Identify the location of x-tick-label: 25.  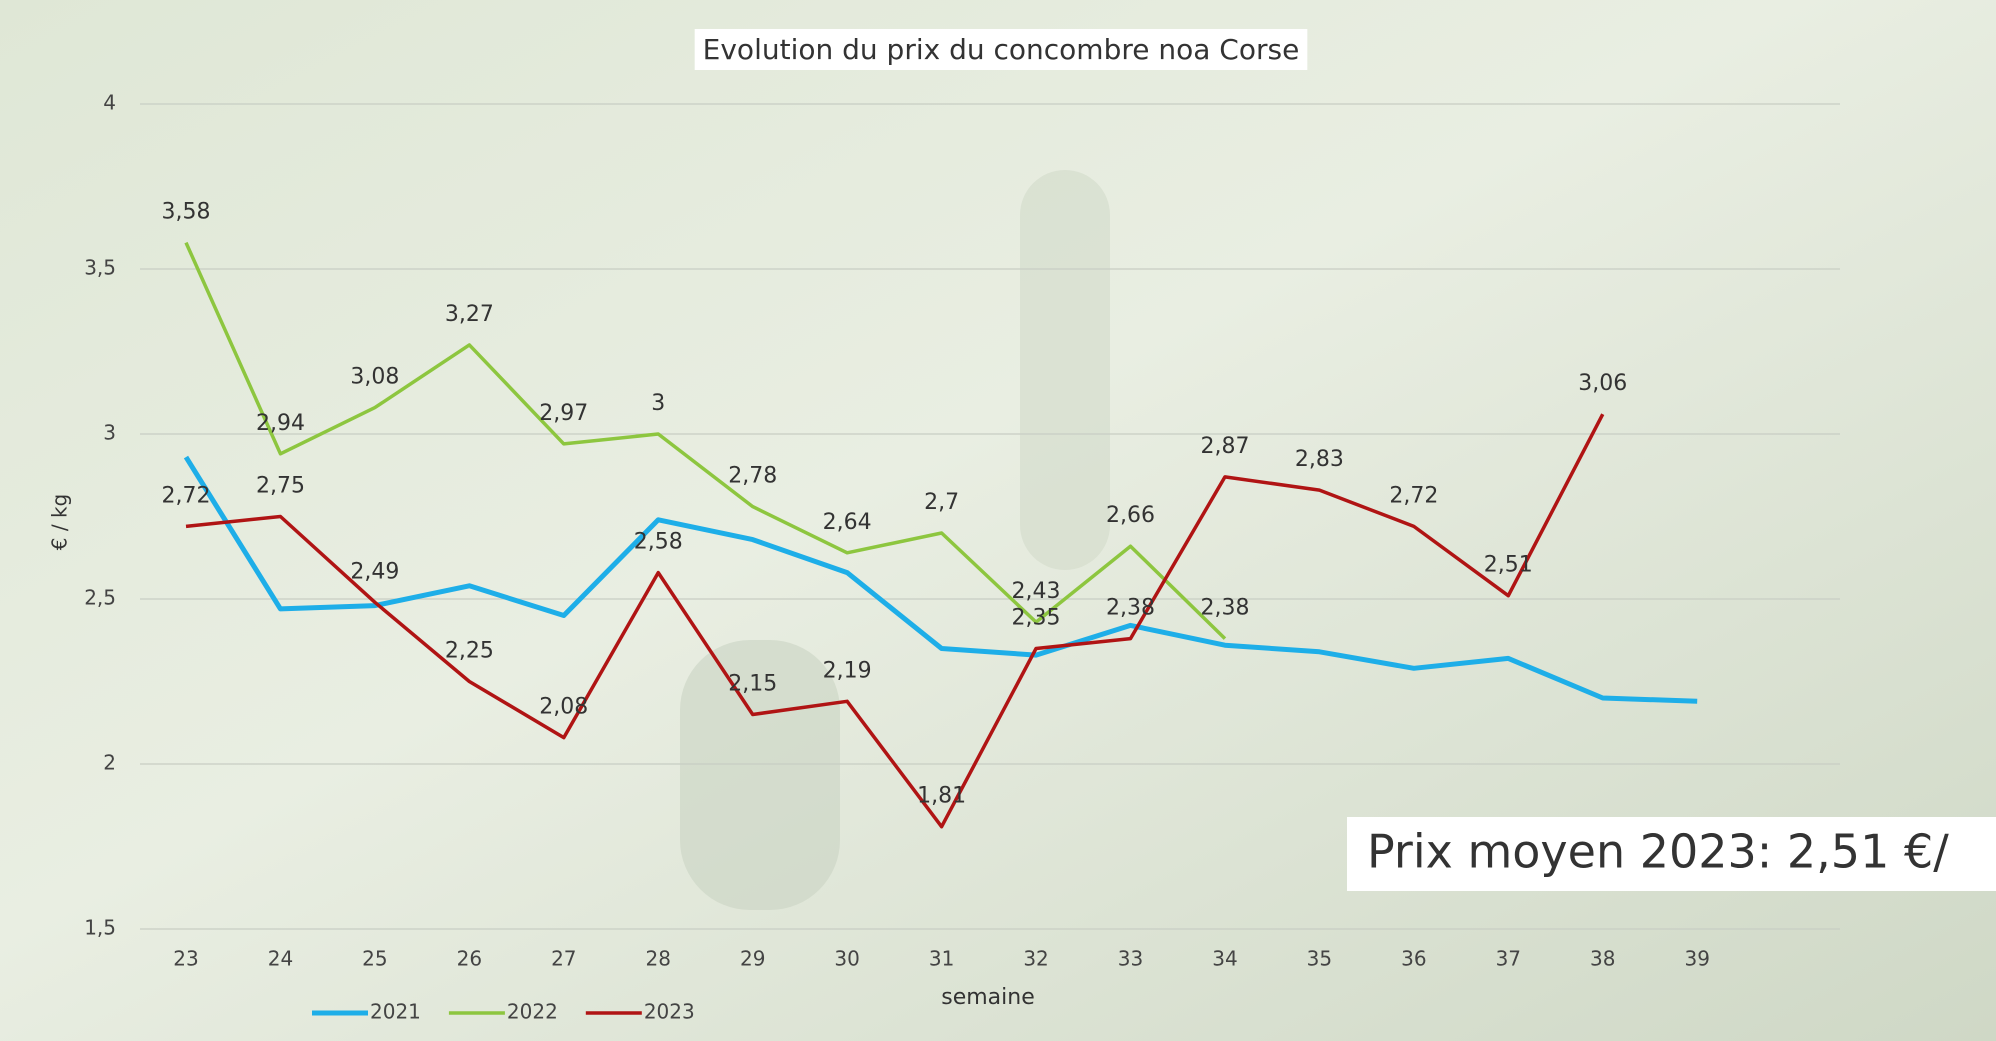
(374, 959).